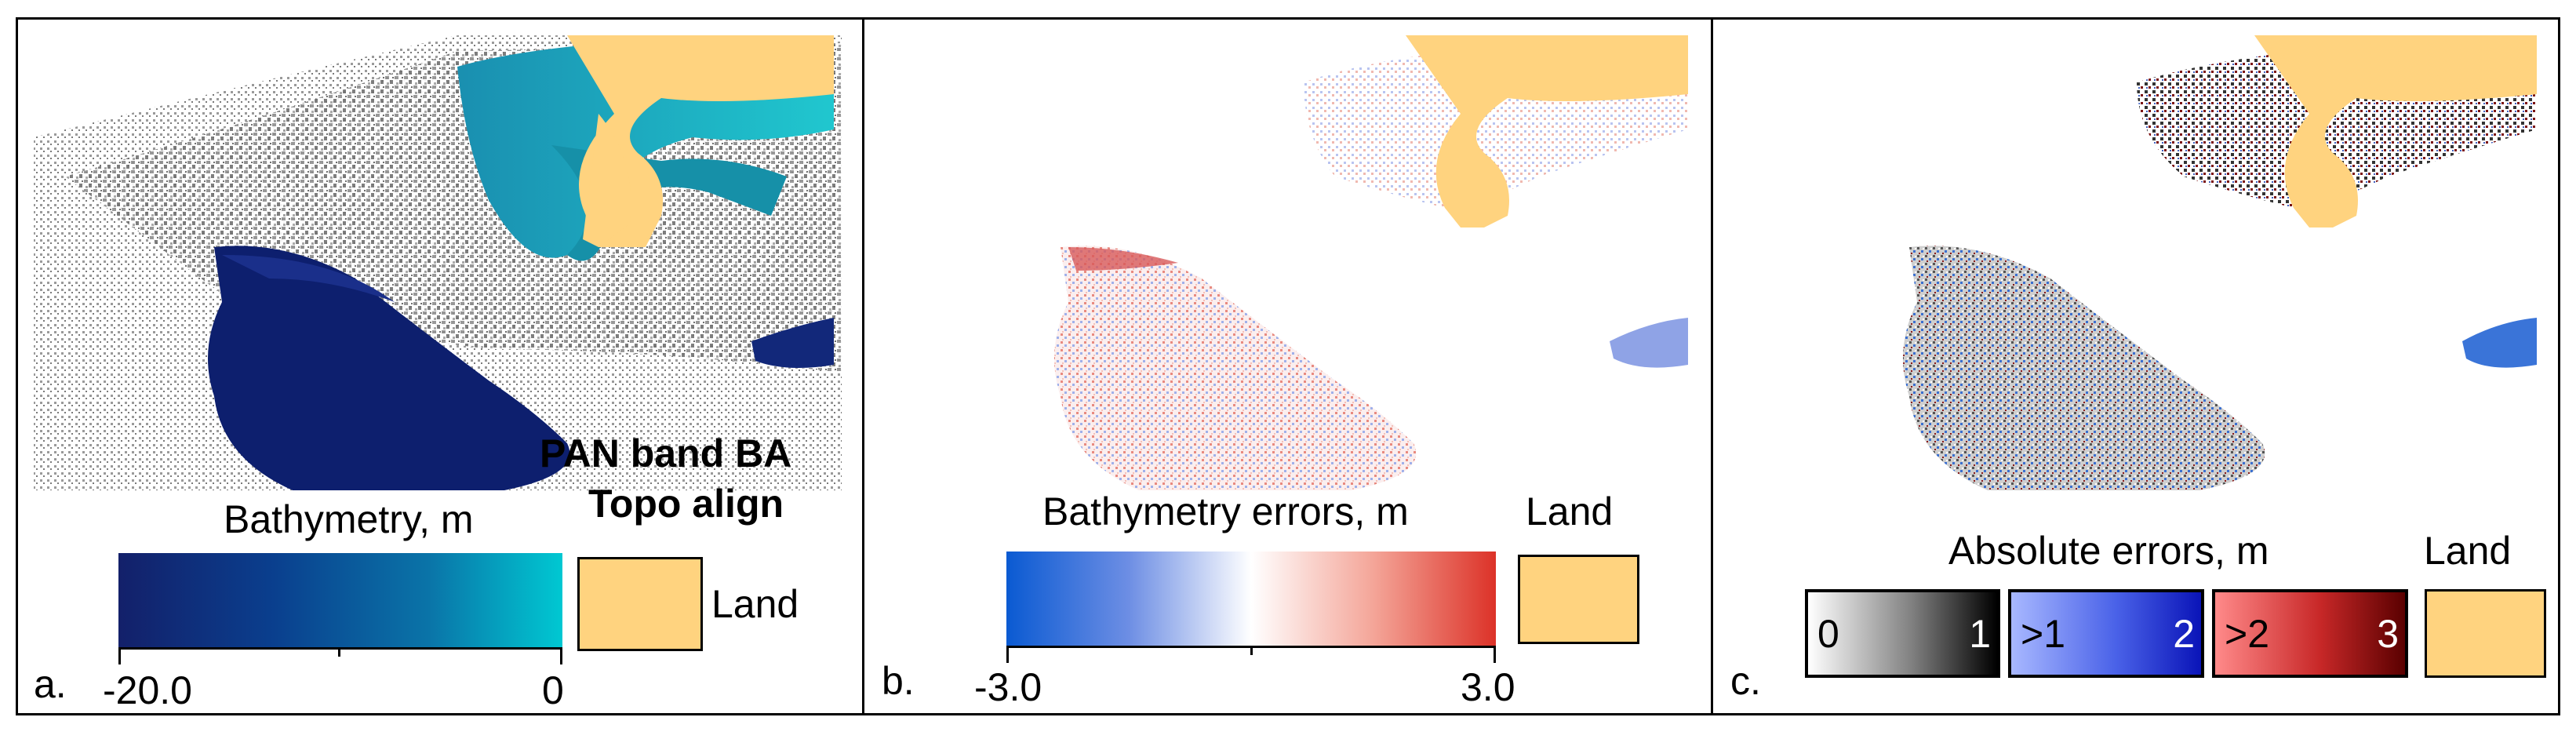 This screenshot has height=739, width=2576. I want to click on error-colorbar, so click(1251, 599).